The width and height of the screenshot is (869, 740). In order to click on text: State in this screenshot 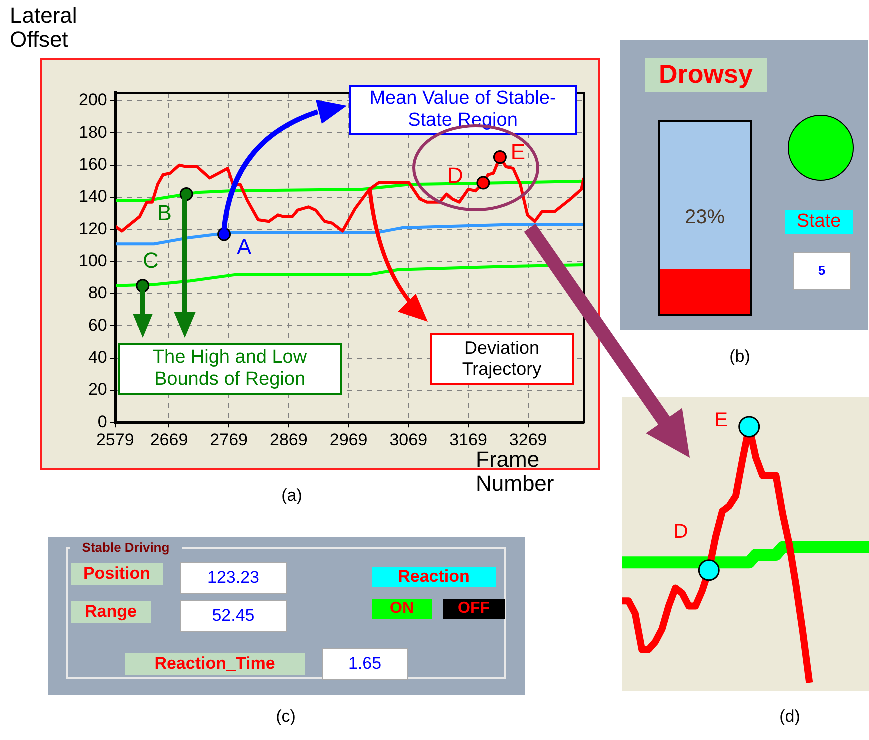, I will do `click(819, 222)`.